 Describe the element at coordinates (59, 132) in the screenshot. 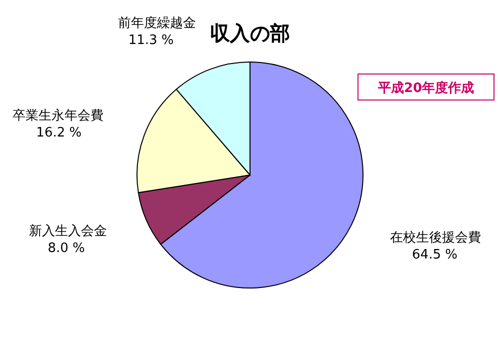

I see `data-label: 16.2 %` at that location.